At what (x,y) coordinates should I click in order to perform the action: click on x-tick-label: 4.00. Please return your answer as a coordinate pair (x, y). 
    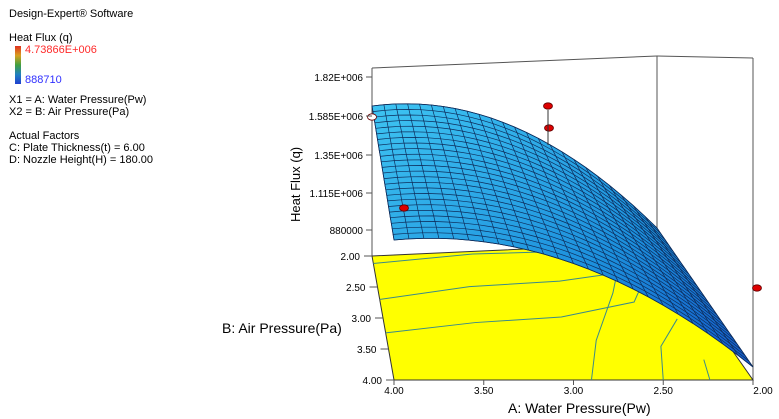
    Looking at the image, I should click on (394, 391).